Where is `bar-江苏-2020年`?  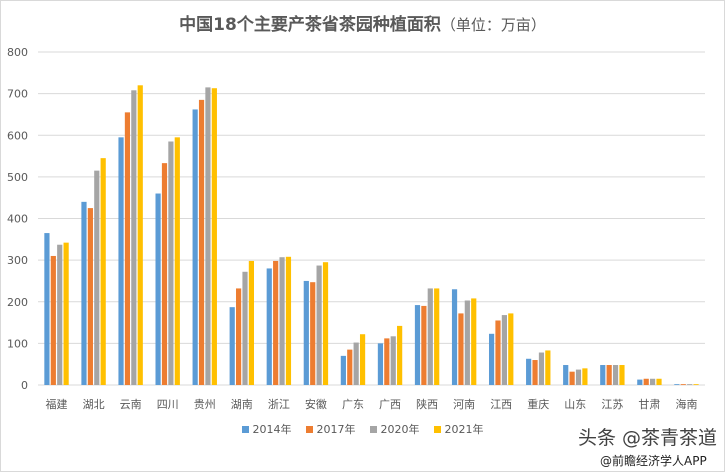
bar-江苏-2020年 is located at coordinates (615, 375).